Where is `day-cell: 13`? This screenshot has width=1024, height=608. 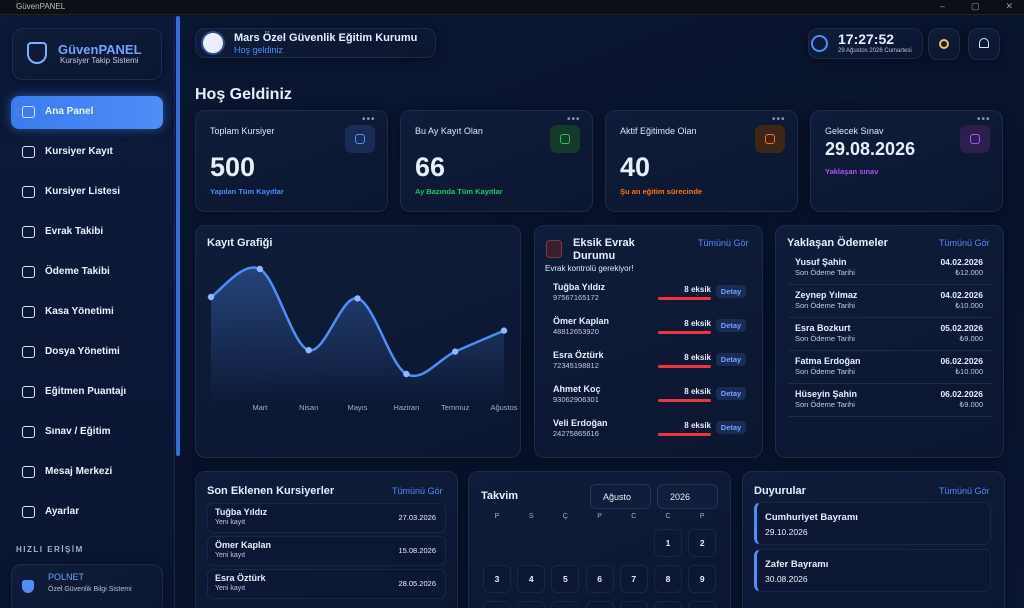
day-cell: 13 is located at coordinates (599, 604).